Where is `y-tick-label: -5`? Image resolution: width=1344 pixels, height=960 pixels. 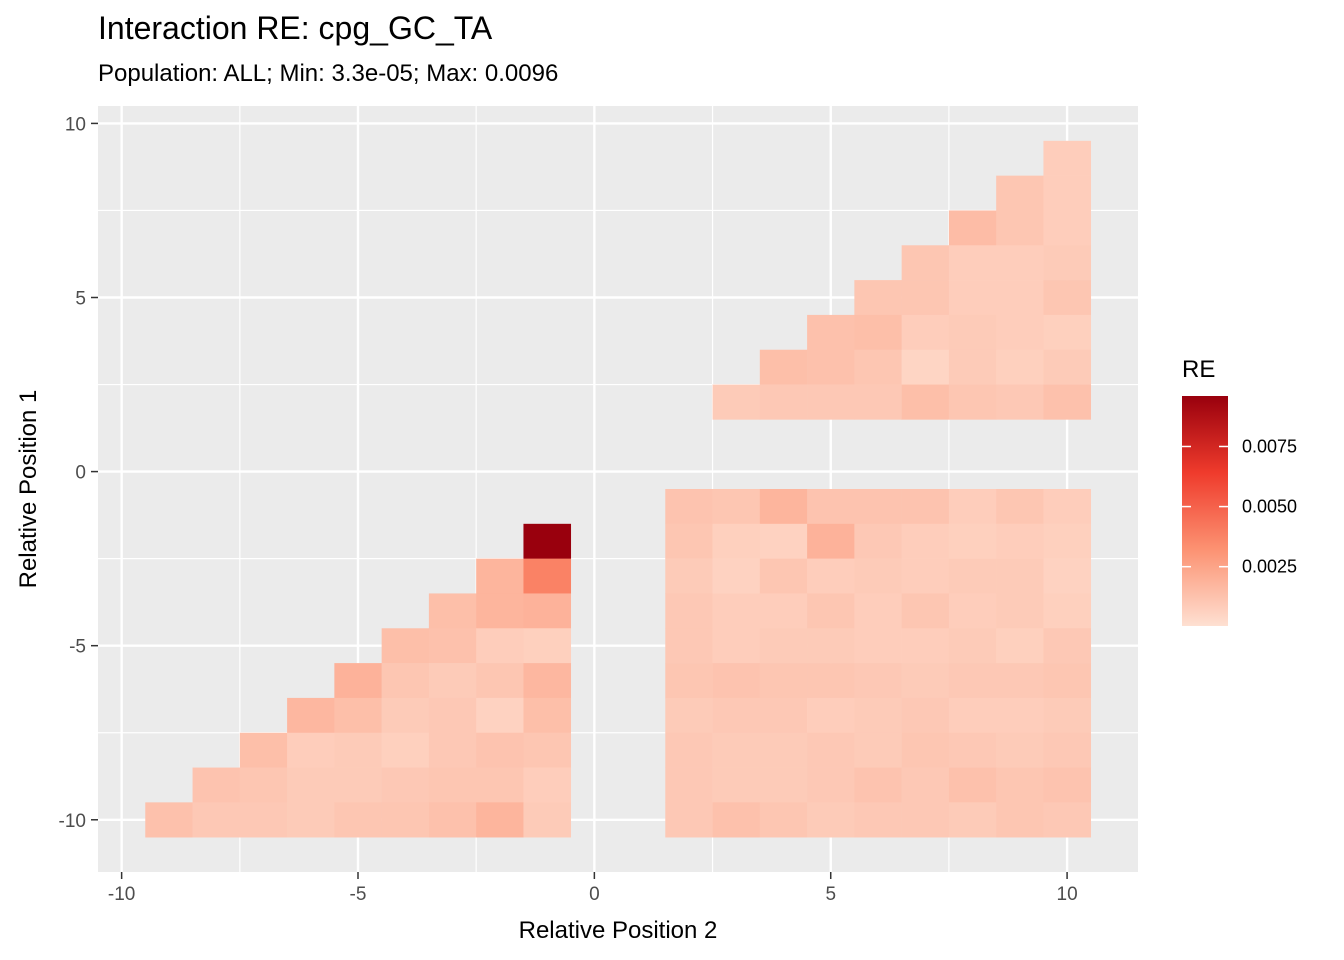 y-tick-label: -5 is located at coordinates (77, 647).